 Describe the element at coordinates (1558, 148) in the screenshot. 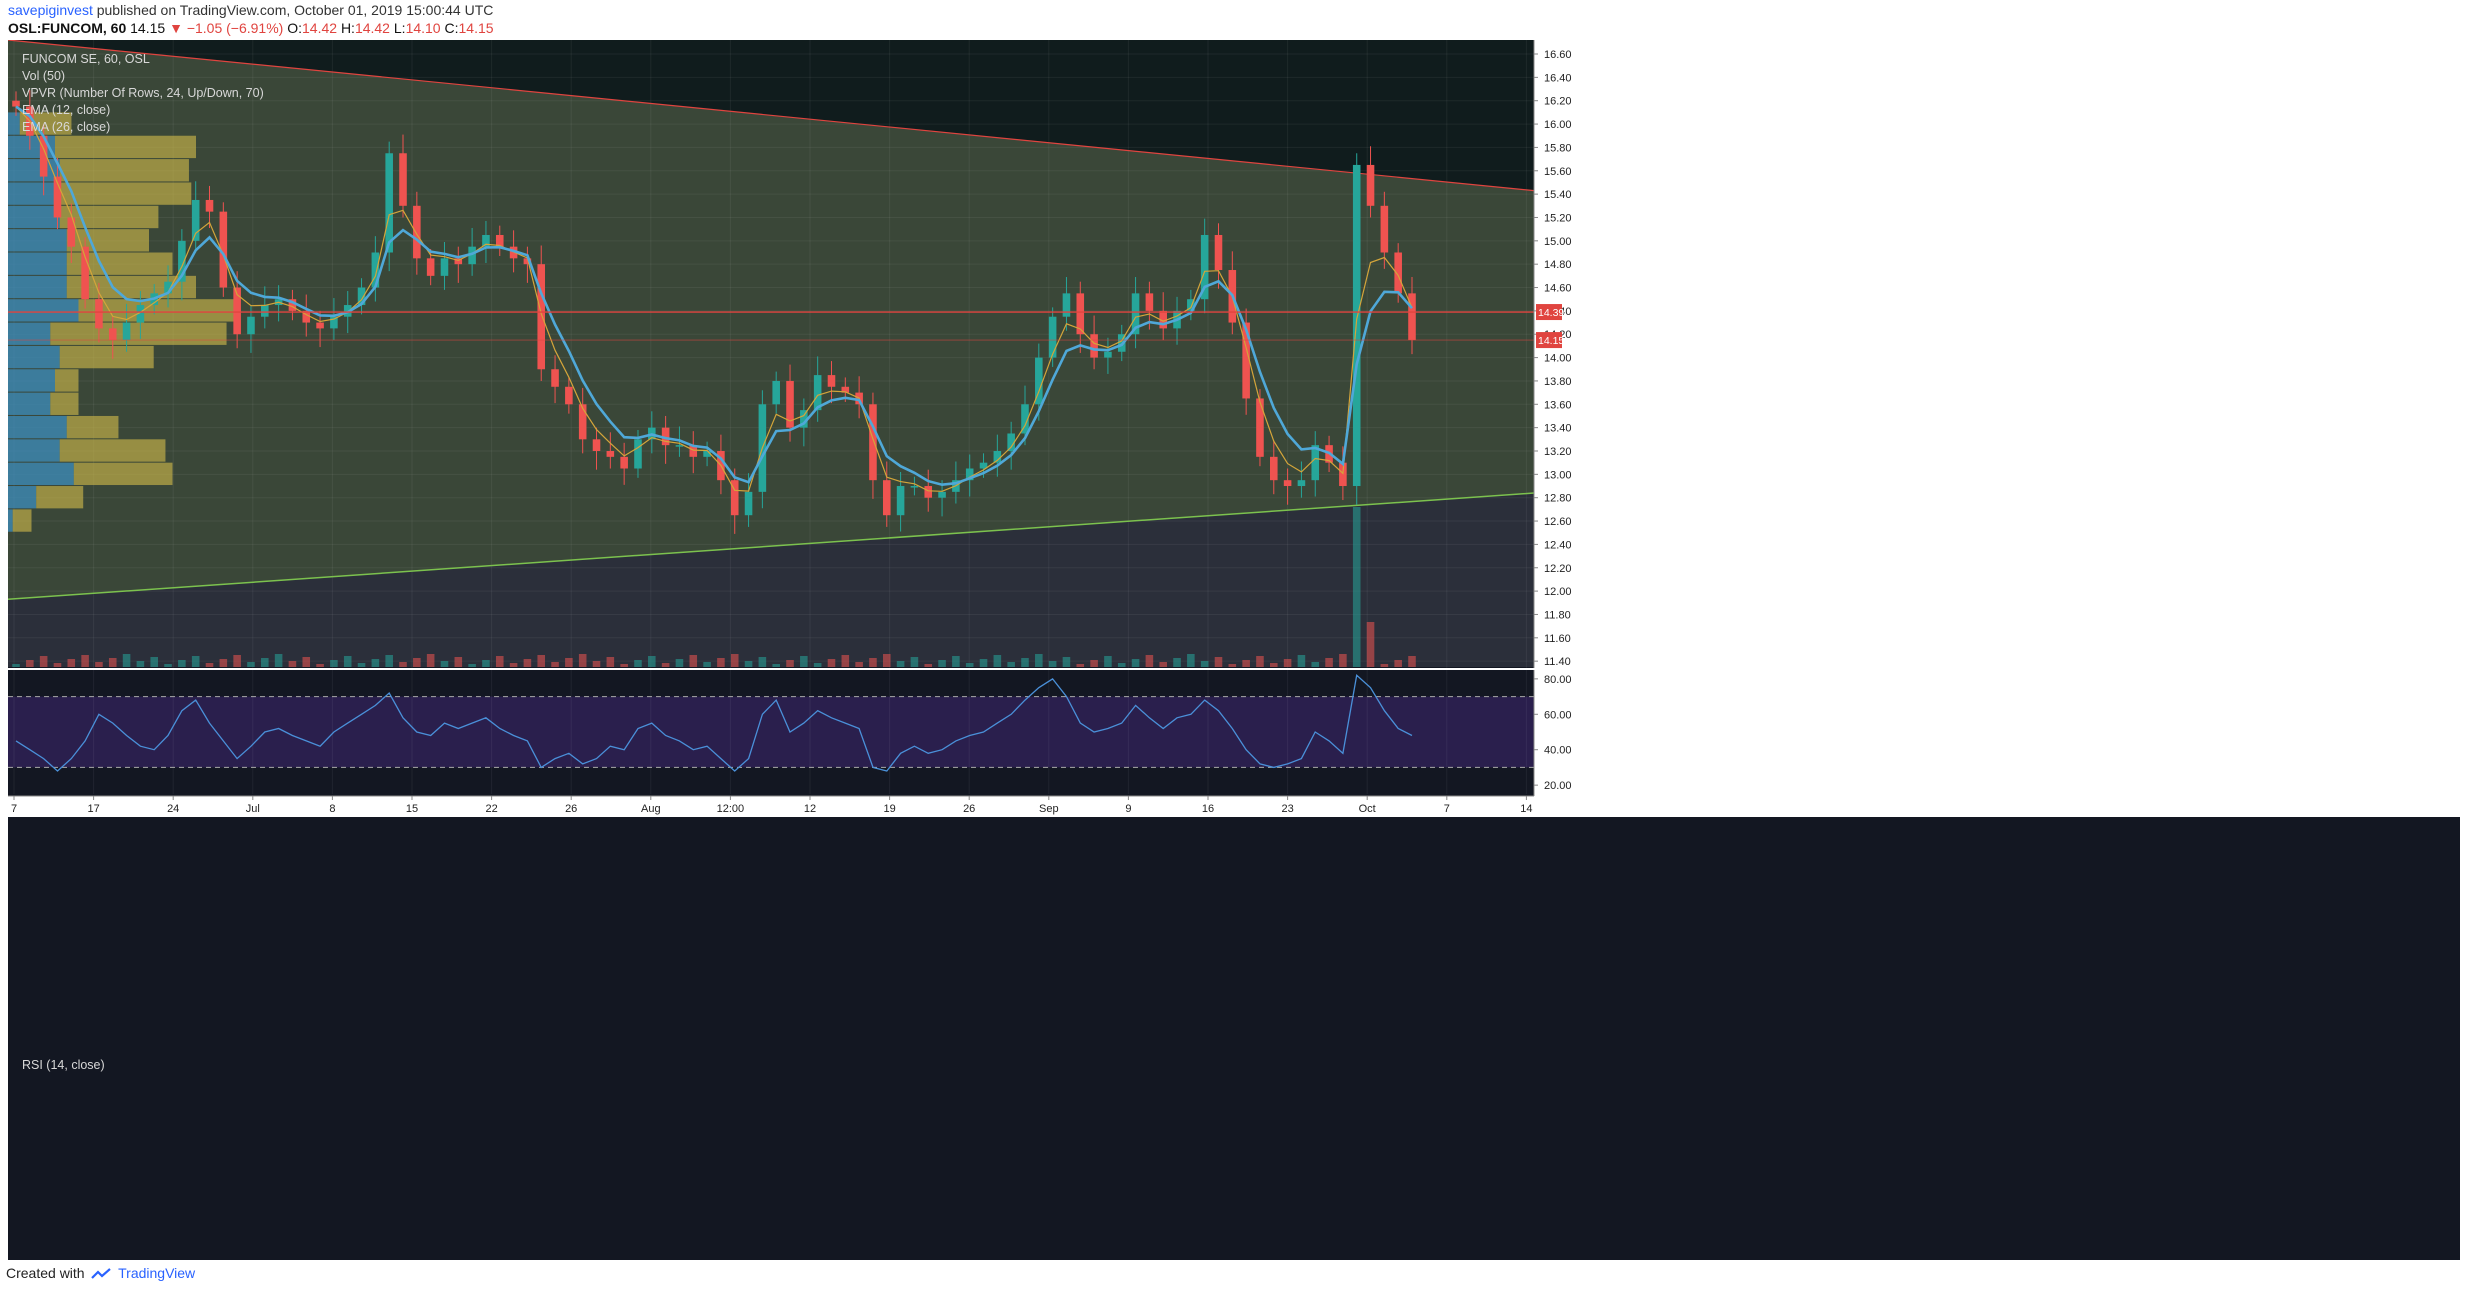

I see `price-axis-label: 15.80` at that location.